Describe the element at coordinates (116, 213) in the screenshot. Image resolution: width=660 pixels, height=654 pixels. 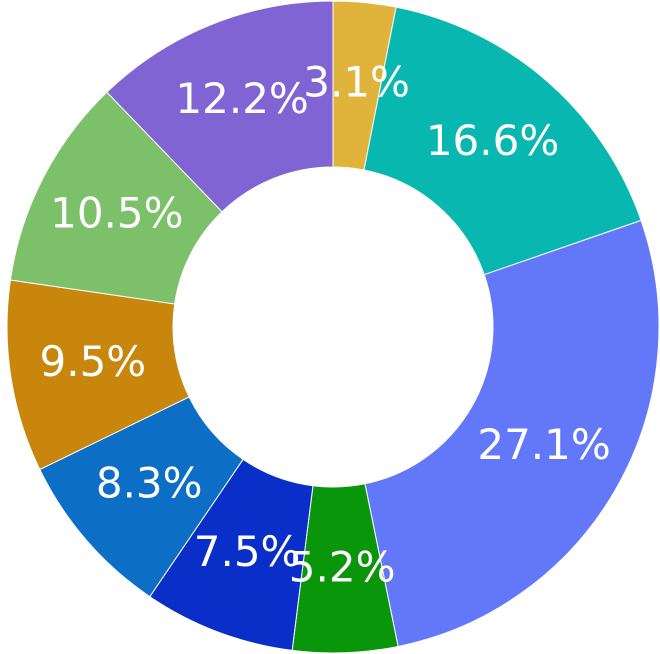
I see `data-label: 10.5%` at that location.